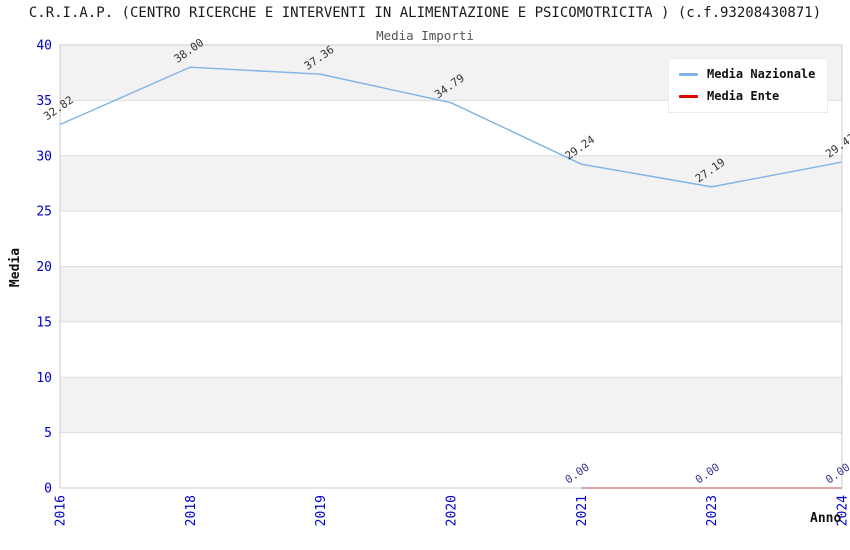 The height and width of the screenshot is (550, 850). Describe the element at coordinates (16, 267) in the screenshot. I see `y-axis-title: Media` at that location.